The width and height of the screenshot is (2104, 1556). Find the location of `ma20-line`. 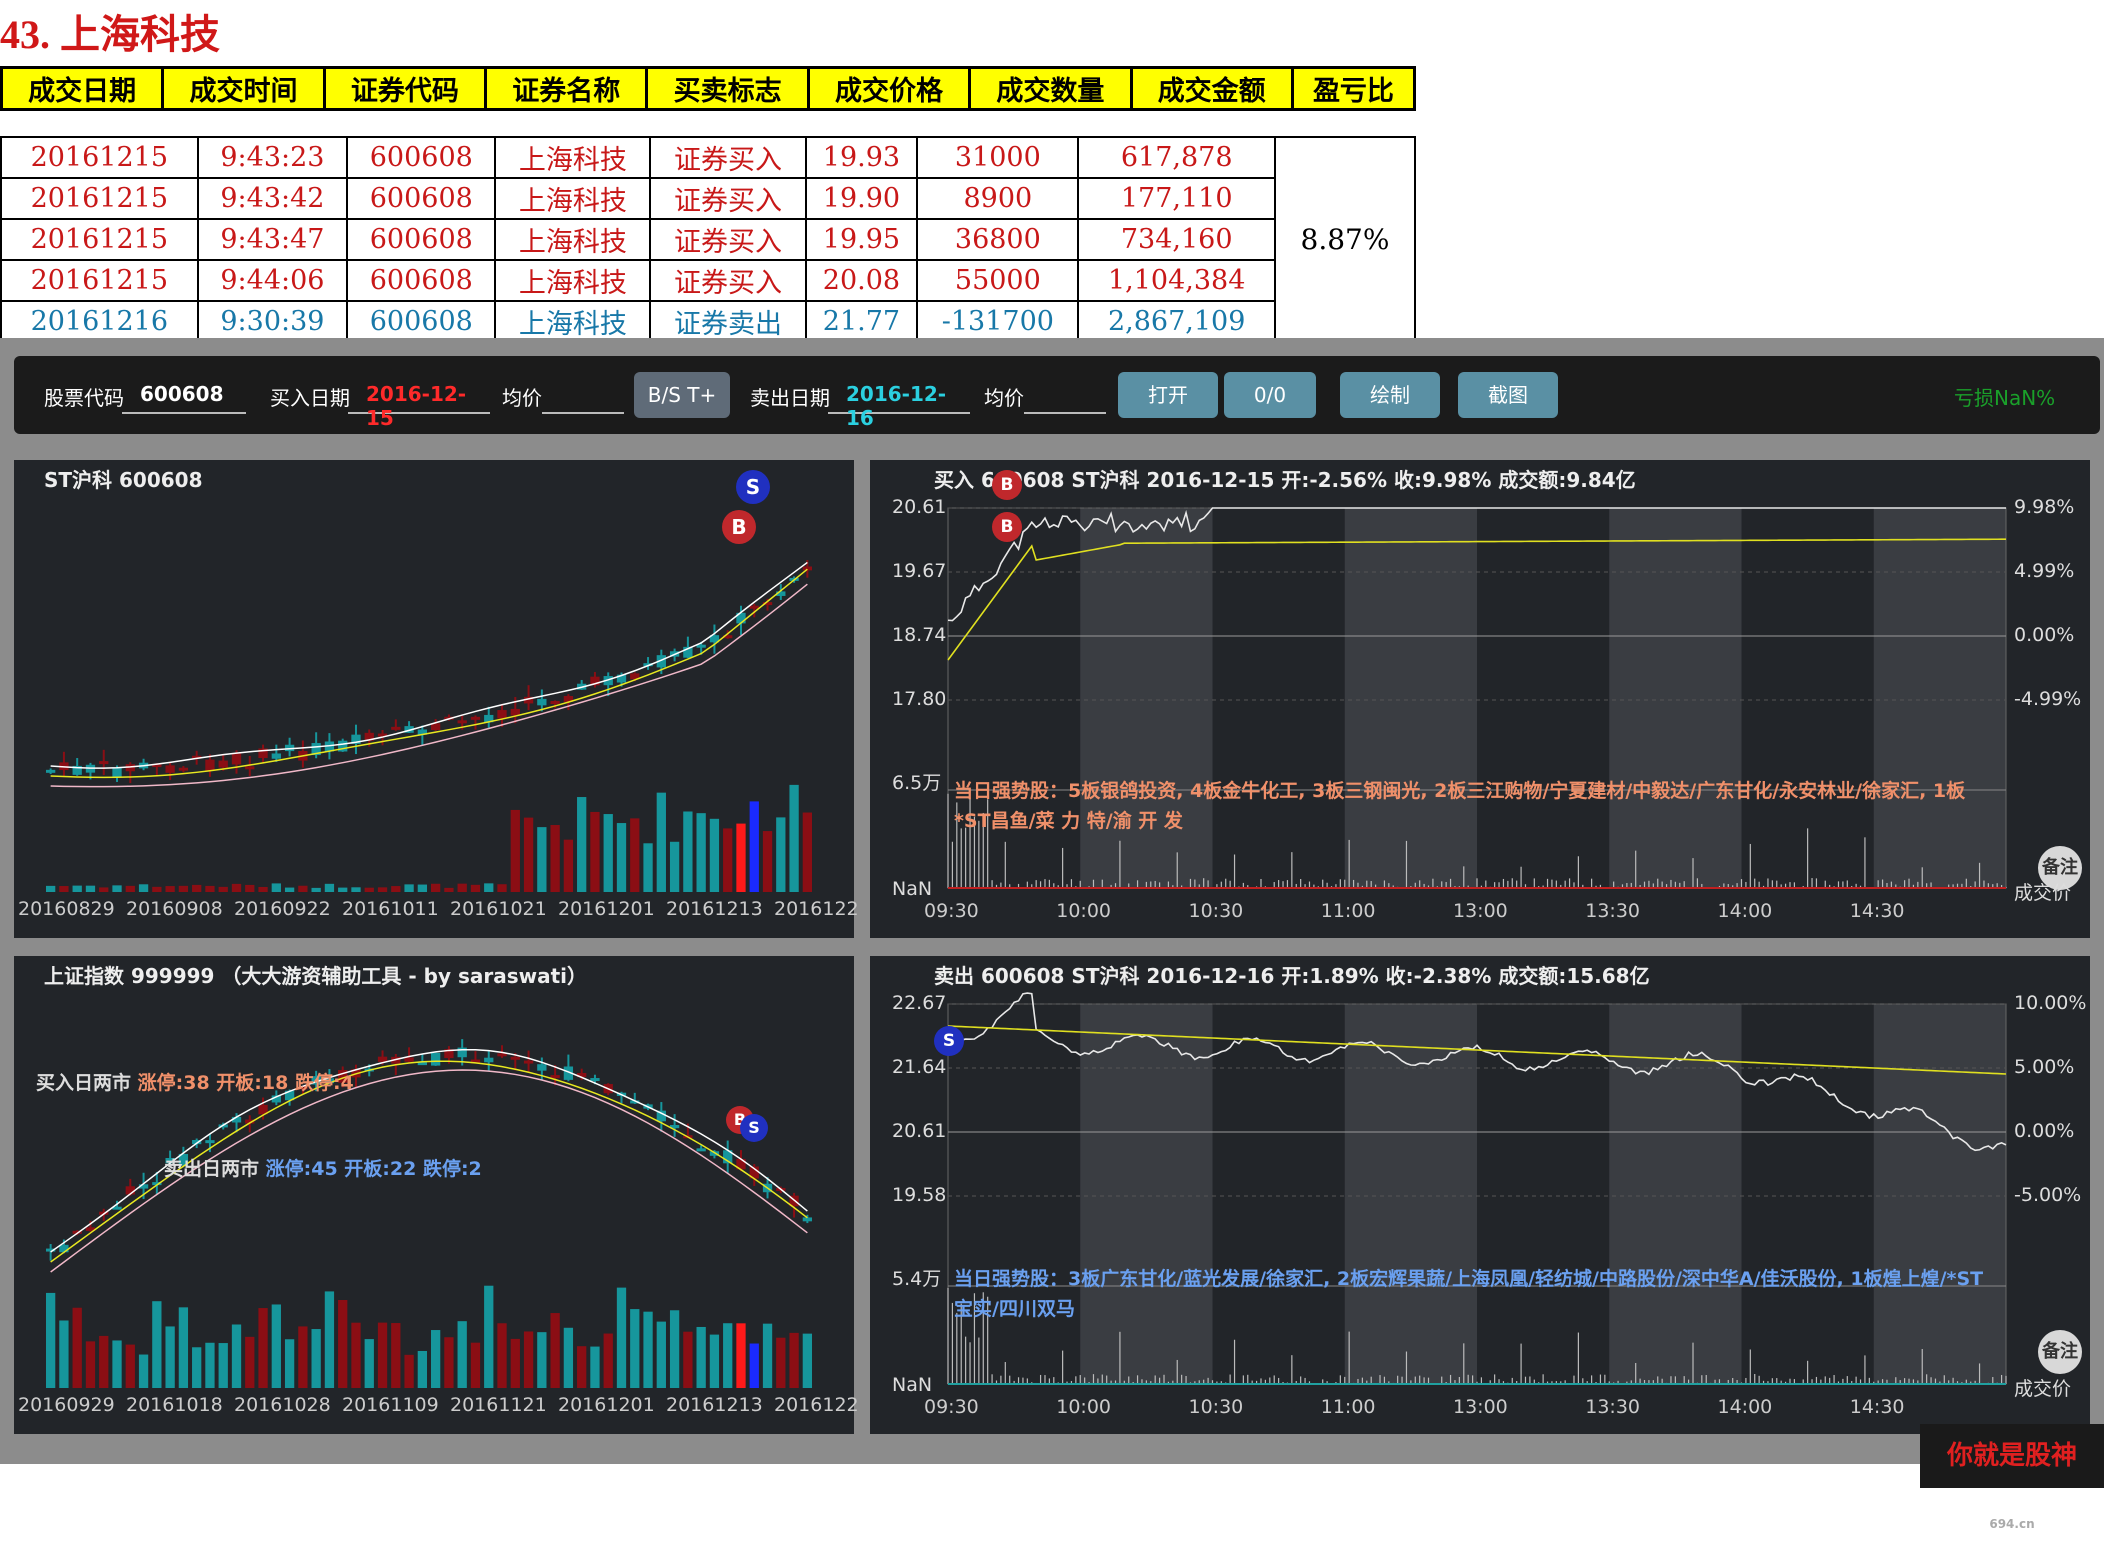

ma20-line is located at coordinates (429, 1171).